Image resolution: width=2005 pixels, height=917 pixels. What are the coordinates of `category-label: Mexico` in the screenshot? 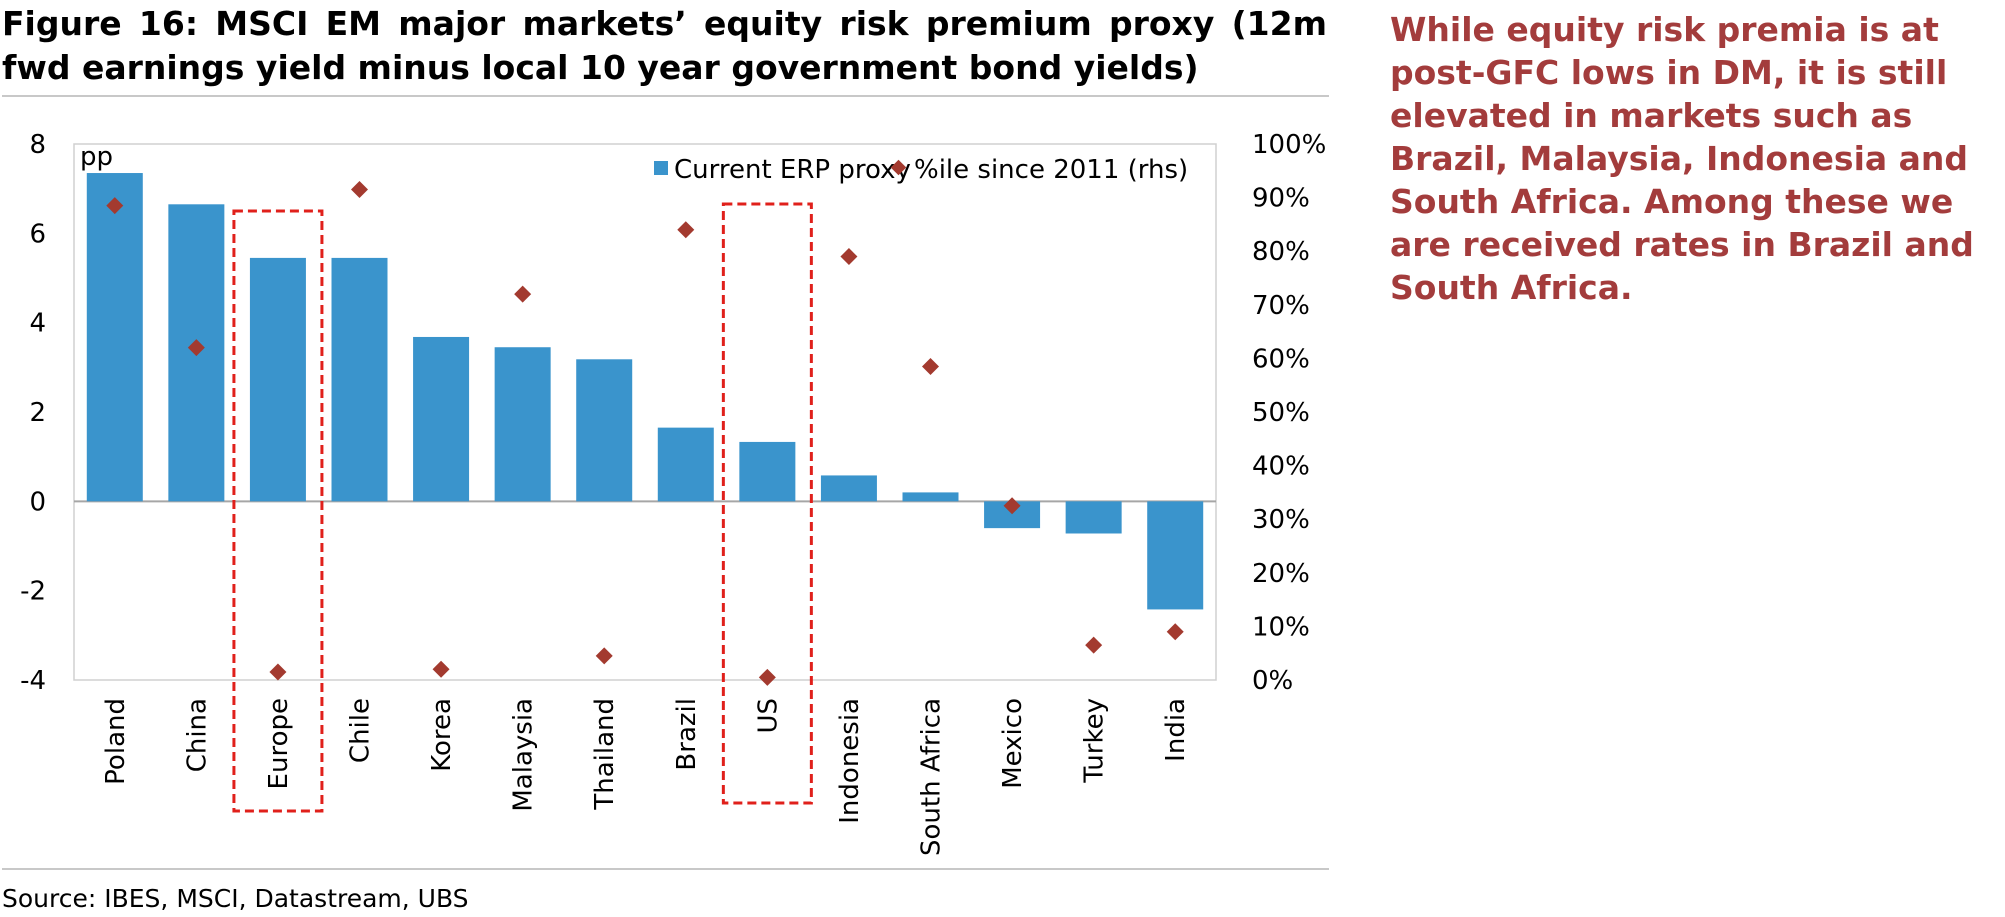 It's located at (1013, 743).